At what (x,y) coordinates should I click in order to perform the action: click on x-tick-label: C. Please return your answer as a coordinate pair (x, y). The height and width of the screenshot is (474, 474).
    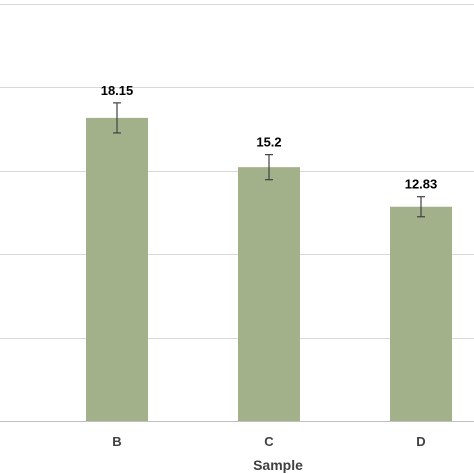
    Looking at the image, I should click on (269, 441).